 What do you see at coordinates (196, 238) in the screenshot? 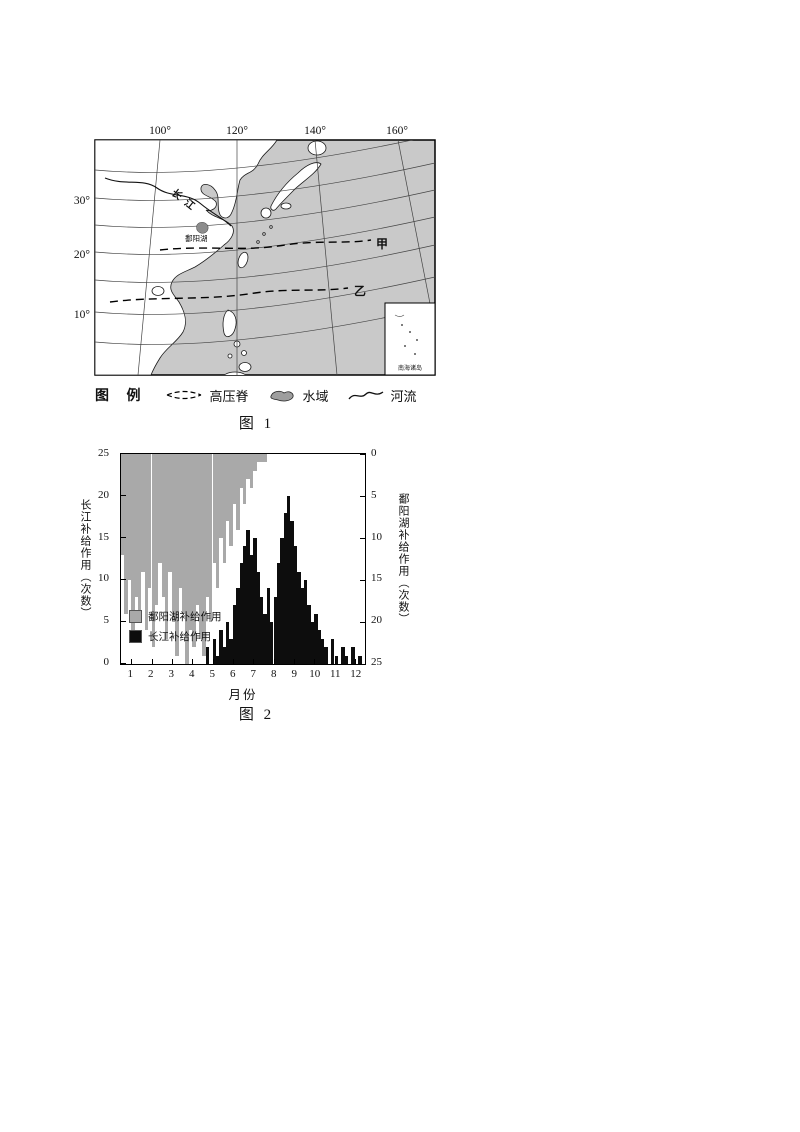
I see `poyang-label: 鄱阳湖` at bounding box center [196, 238].